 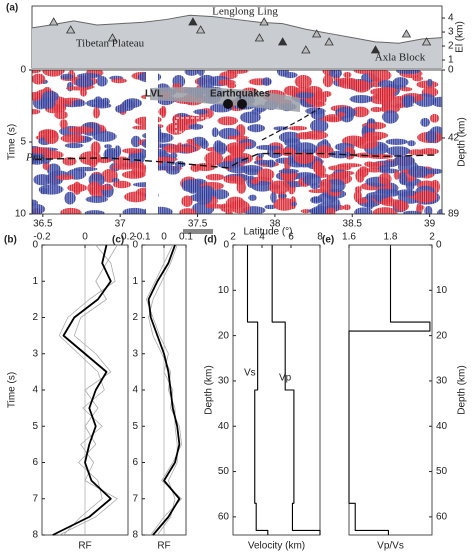 I want to click on velocity-profile, so click(x=257, y=390).